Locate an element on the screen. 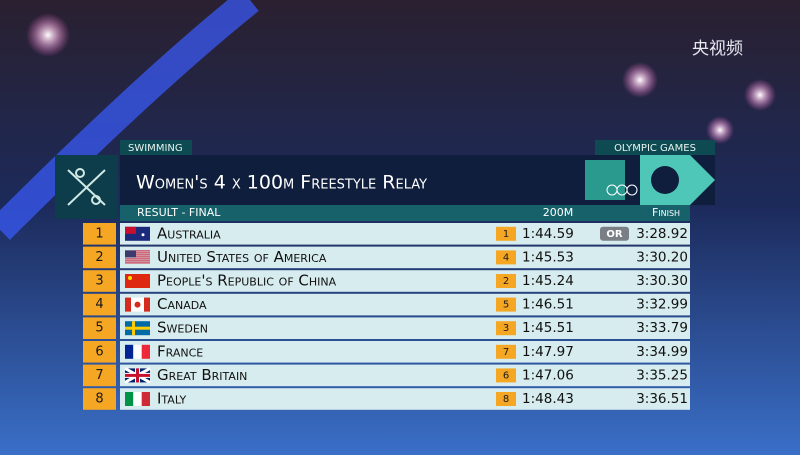 The width and height of the screenshot is (800, 455). finish-time: 3:28.92 is located at coordinates (662, 234).